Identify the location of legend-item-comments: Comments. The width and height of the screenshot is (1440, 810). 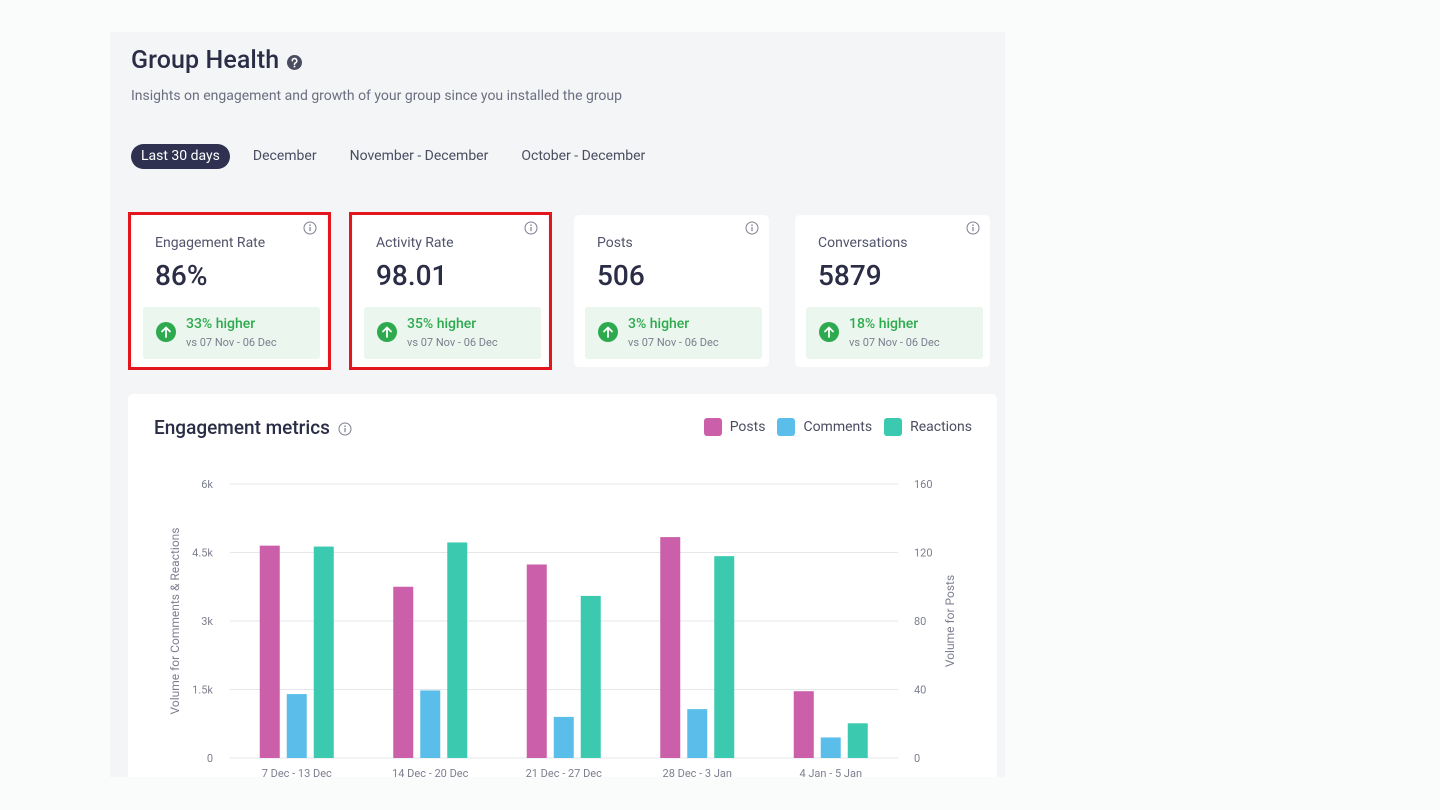
(824, 427).